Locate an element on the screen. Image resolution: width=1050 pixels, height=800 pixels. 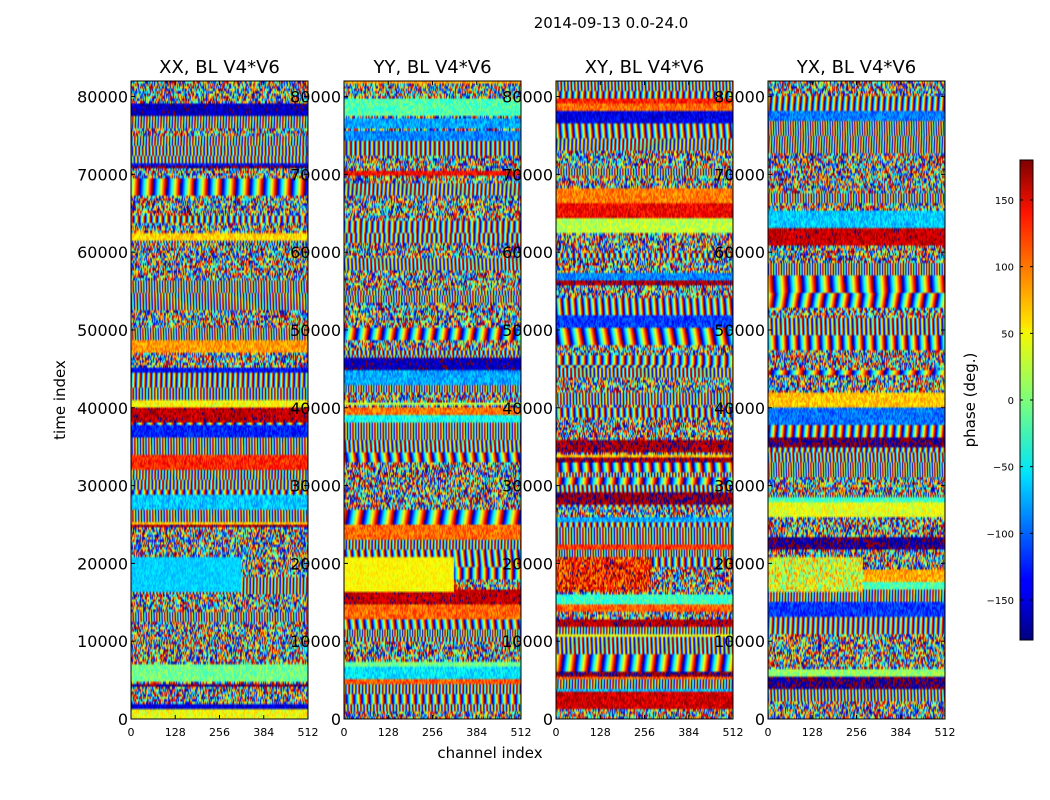
colorbar-tick-label: −150 is located at coordinates (1000, 601).